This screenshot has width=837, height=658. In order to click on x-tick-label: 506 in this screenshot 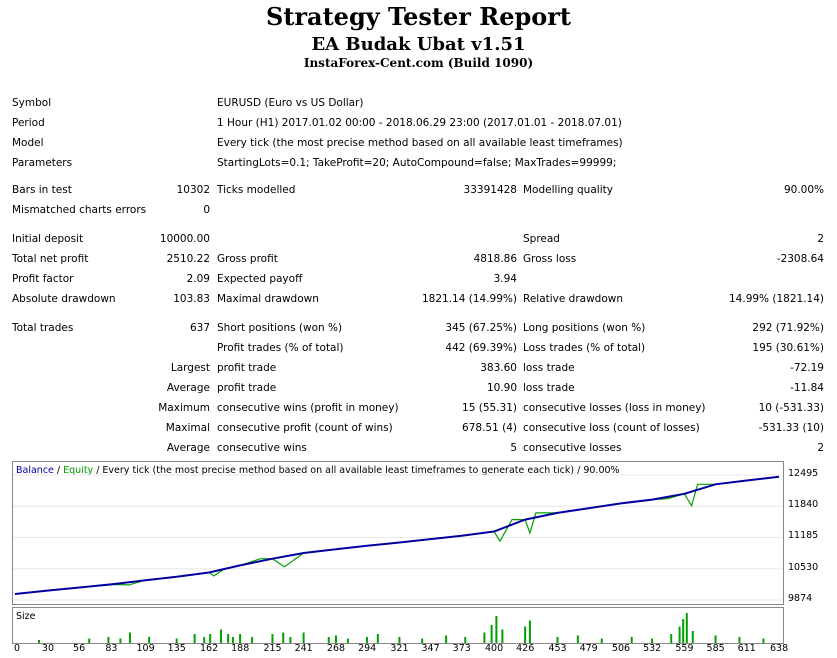, I will do `click(621, 648)`.